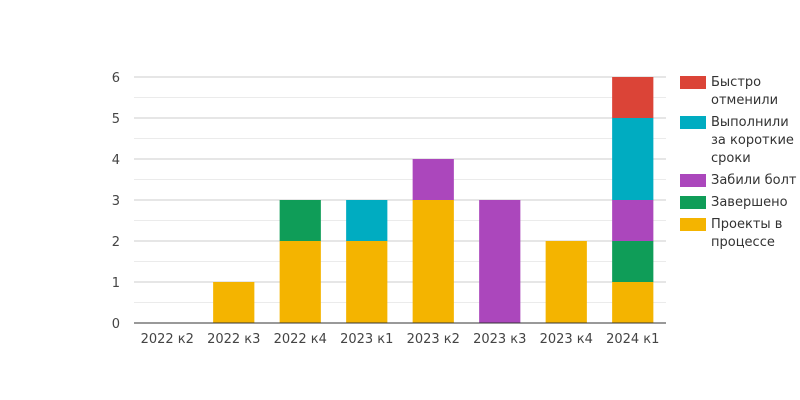 The height and width of the screenshot is (400, 800). I want to click on legend-item: Выполнили за короткие сроки, so click(739, 141).